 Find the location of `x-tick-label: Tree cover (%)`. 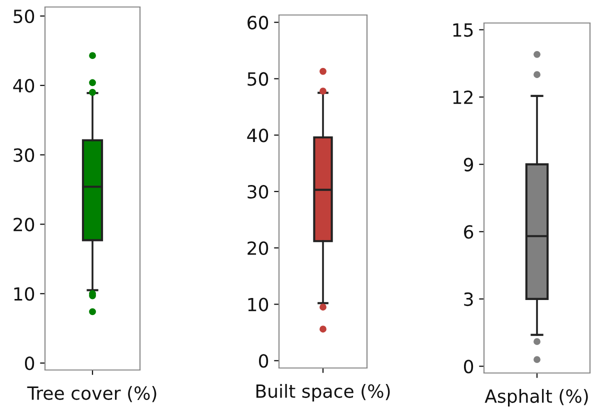

x-tick-label: Tree cover (%) is located at coordinates (91, 394).